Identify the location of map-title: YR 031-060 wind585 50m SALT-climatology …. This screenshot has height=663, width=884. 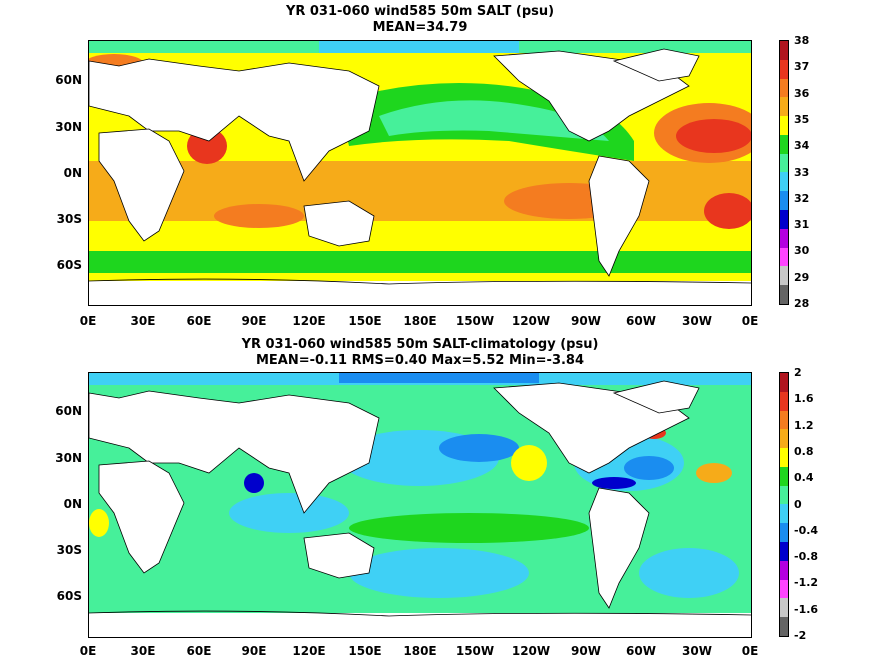
(420, 344).